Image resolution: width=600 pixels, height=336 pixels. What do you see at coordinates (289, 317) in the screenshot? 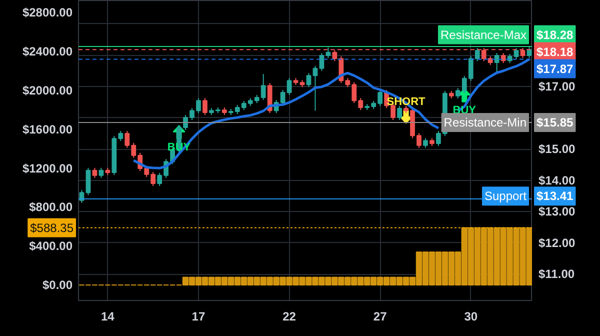
I see `x-tick-label: 22` at bounding box center [289, 317].